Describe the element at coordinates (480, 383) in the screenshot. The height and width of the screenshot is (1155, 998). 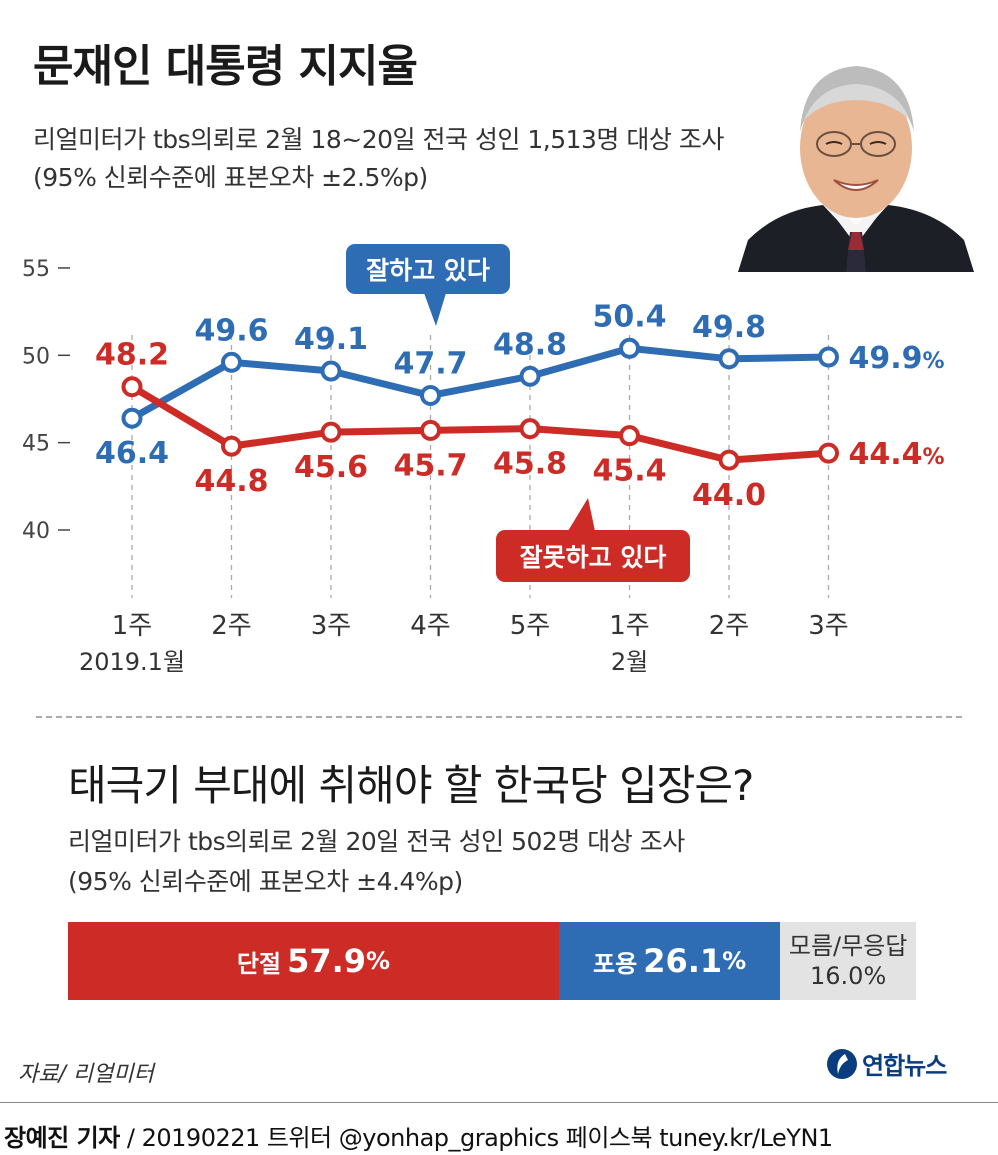
I see `good-job-line` at that location.